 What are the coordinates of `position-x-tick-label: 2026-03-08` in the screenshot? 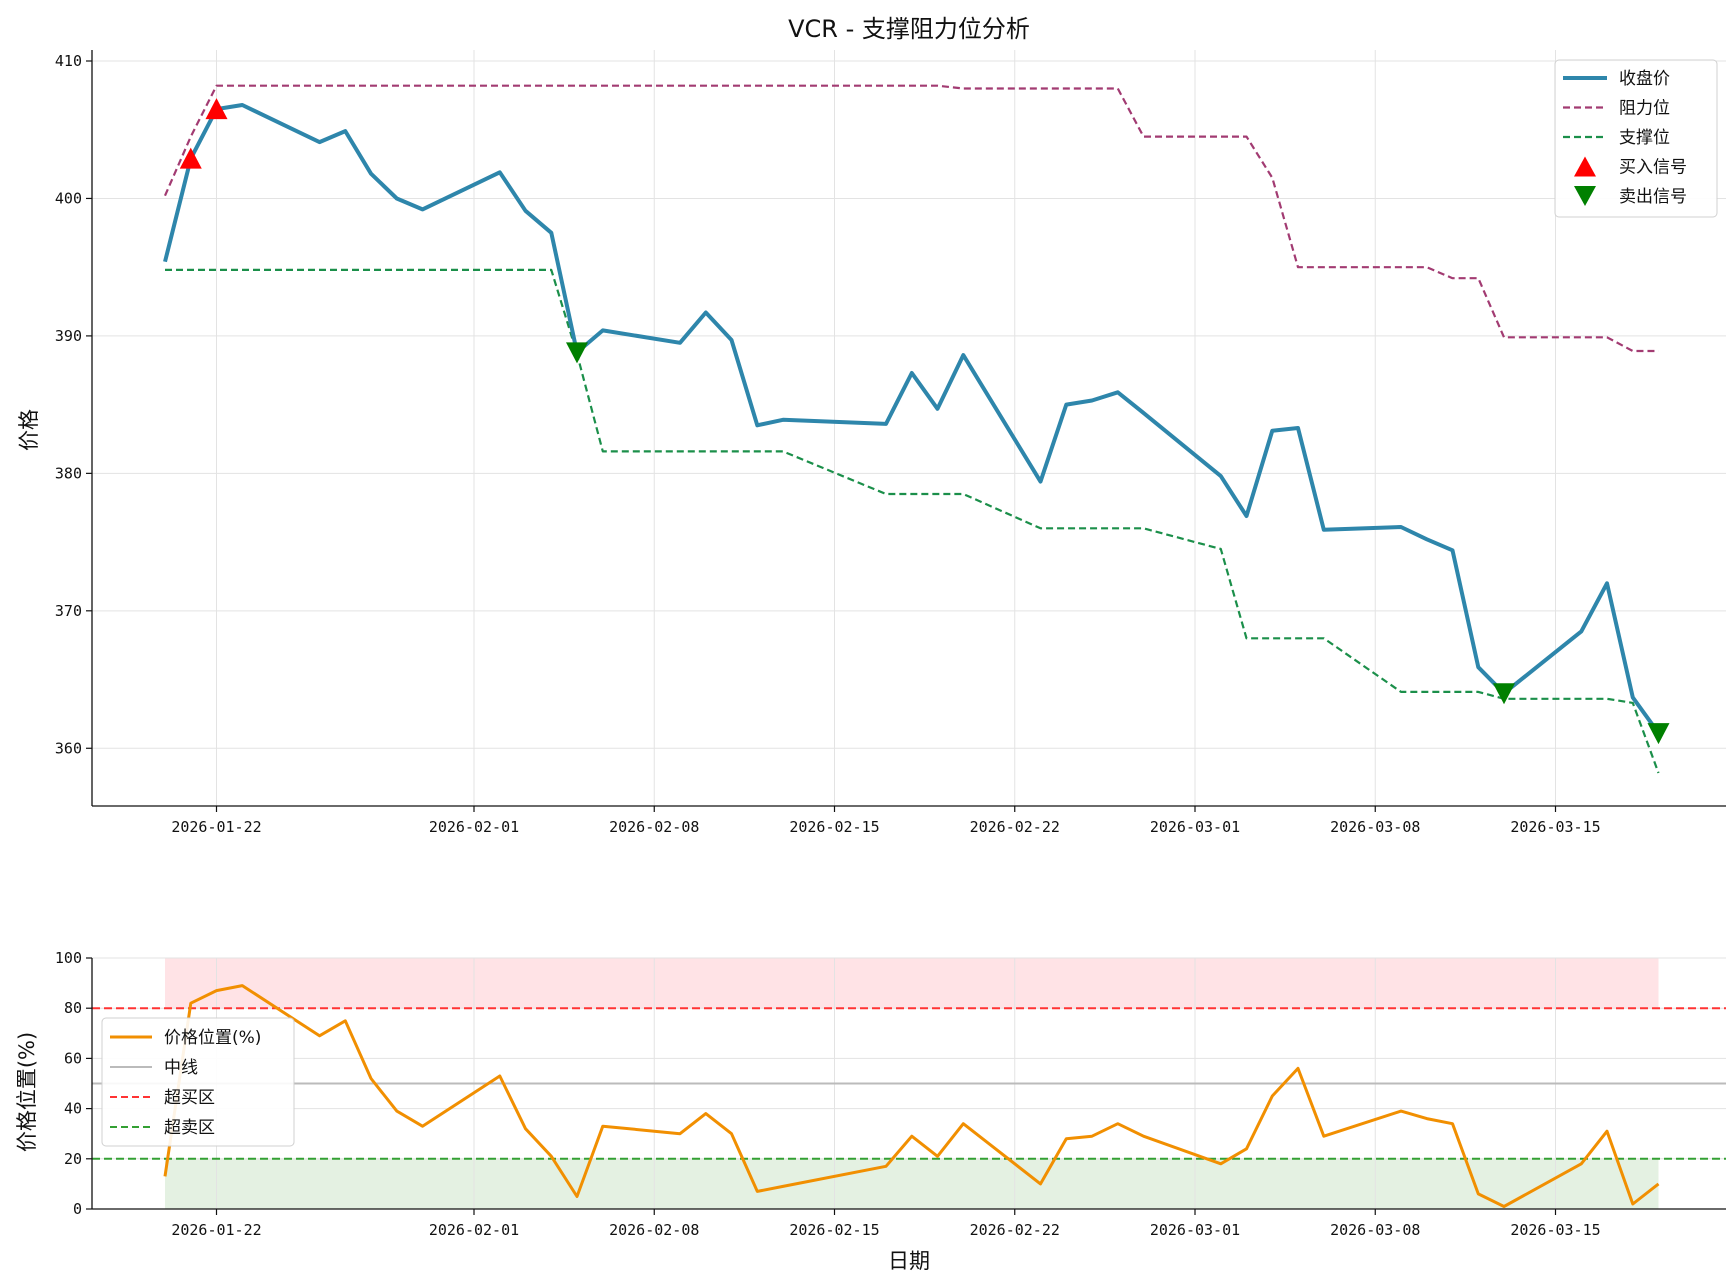 It's located at (1375, 1230).